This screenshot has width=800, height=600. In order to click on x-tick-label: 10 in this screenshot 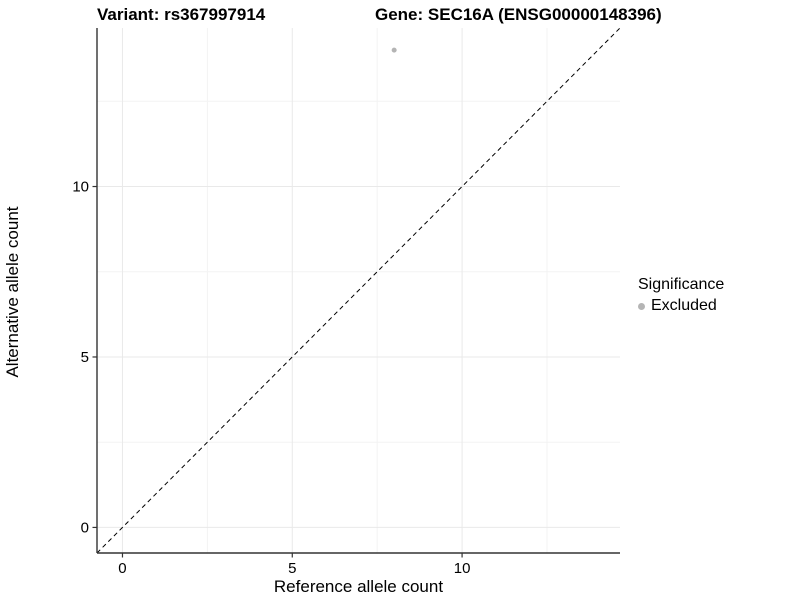, I will do `click(462, 568)`.